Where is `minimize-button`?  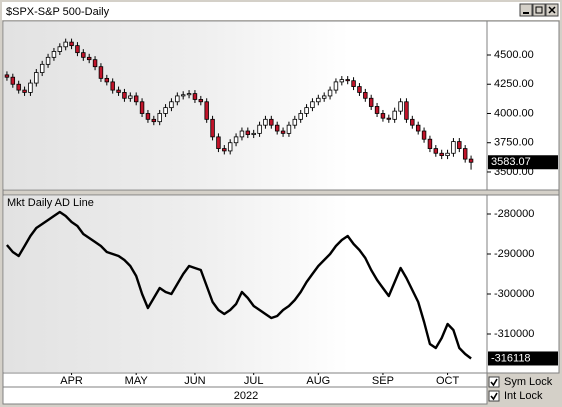 minimize-button is located at coordinates (526, 10).